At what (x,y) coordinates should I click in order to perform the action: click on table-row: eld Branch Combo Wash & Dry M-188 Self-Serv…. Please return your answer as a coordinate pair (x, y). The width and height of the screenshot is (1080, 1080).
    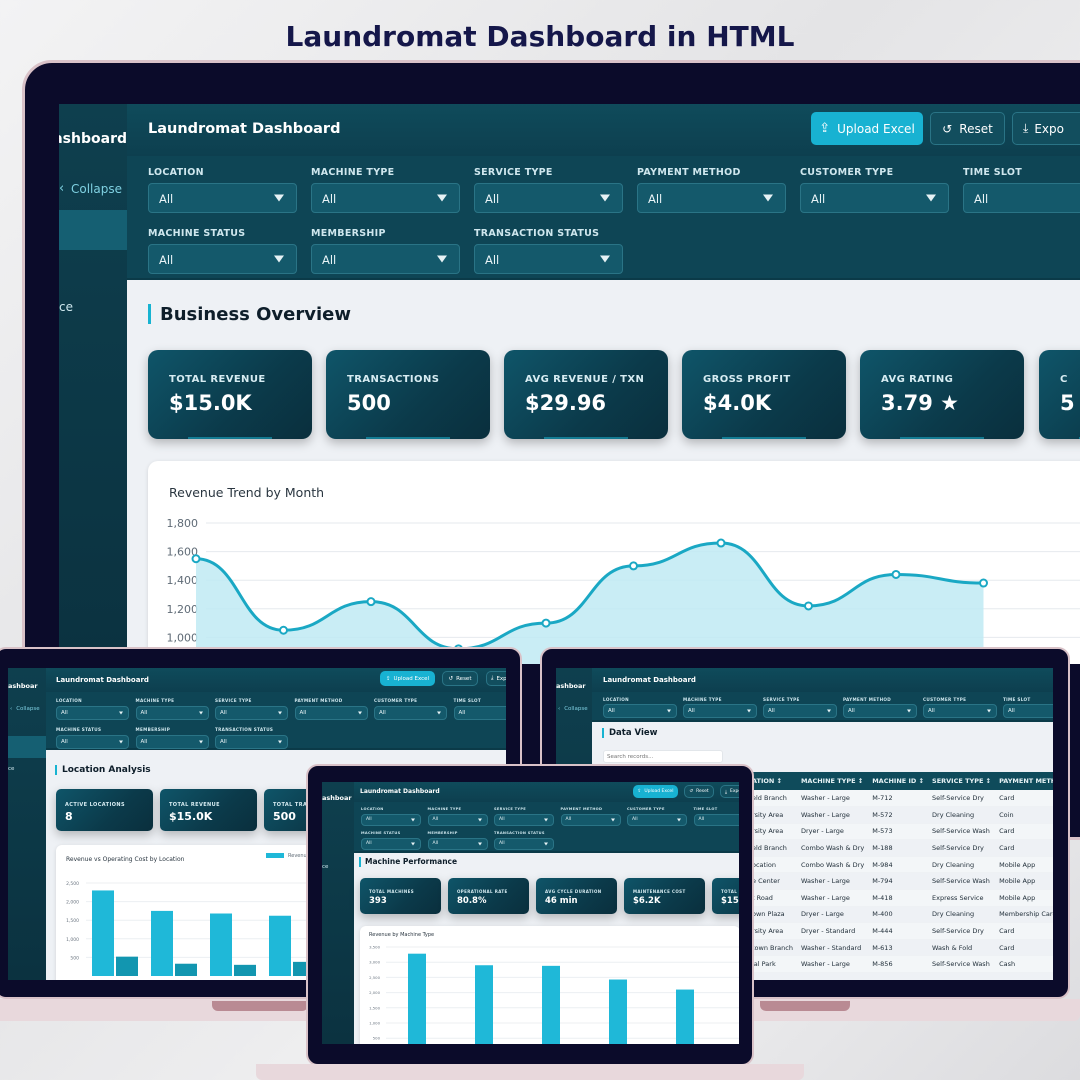
    Looking at the image, I should click on (900, 848).